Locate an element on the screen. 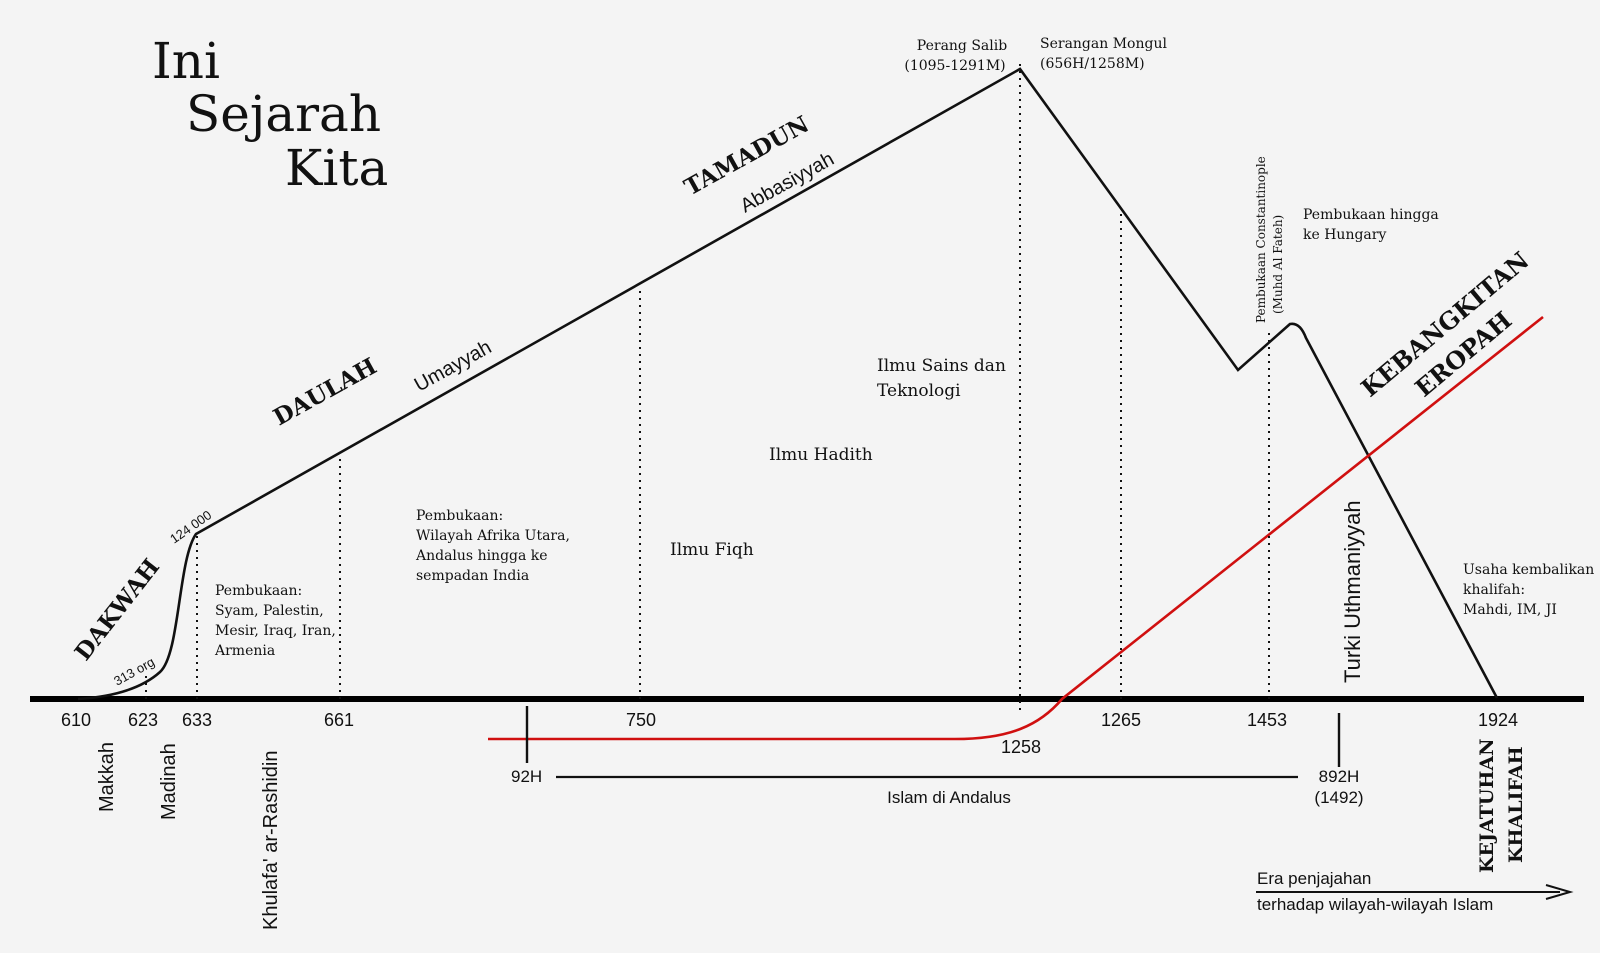 Image resolution: width=1600 pixels, height=953 pixels. note-p1-line: Armenia is located at coordinates (244, 651).